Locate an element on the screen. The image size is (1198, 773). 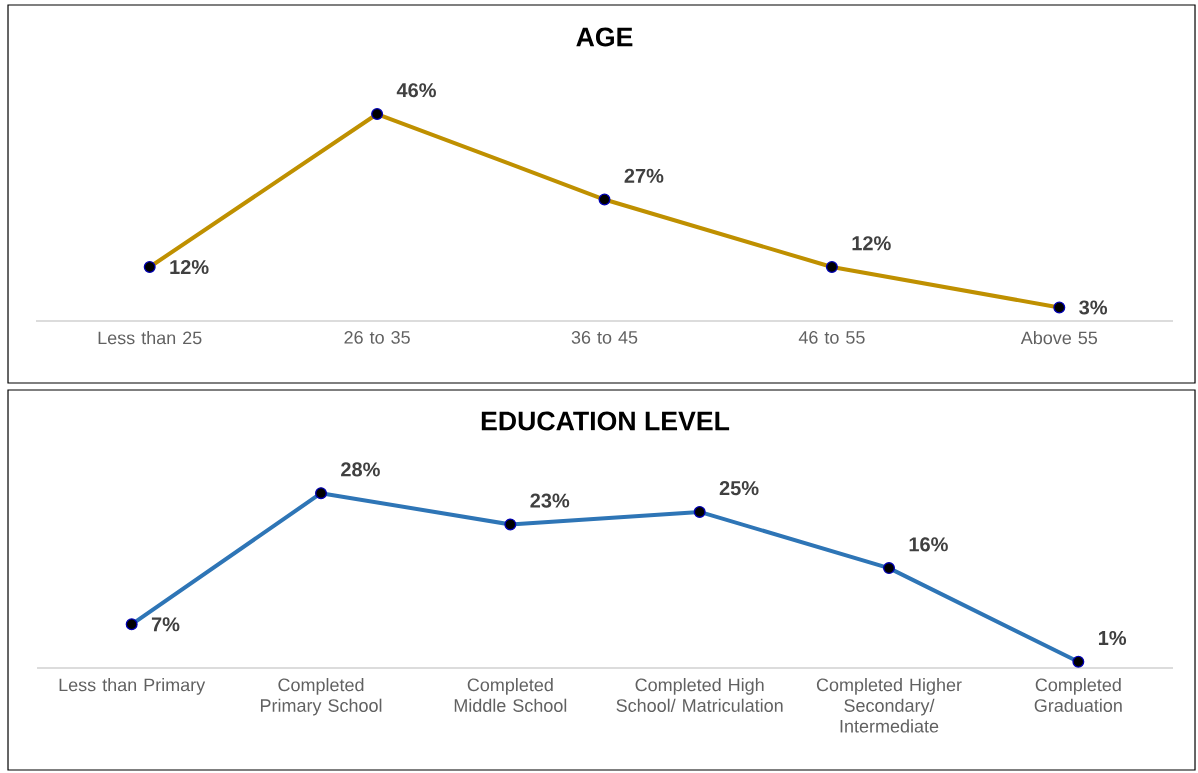
data-label: 3% is located at coordinates (1093, 307).